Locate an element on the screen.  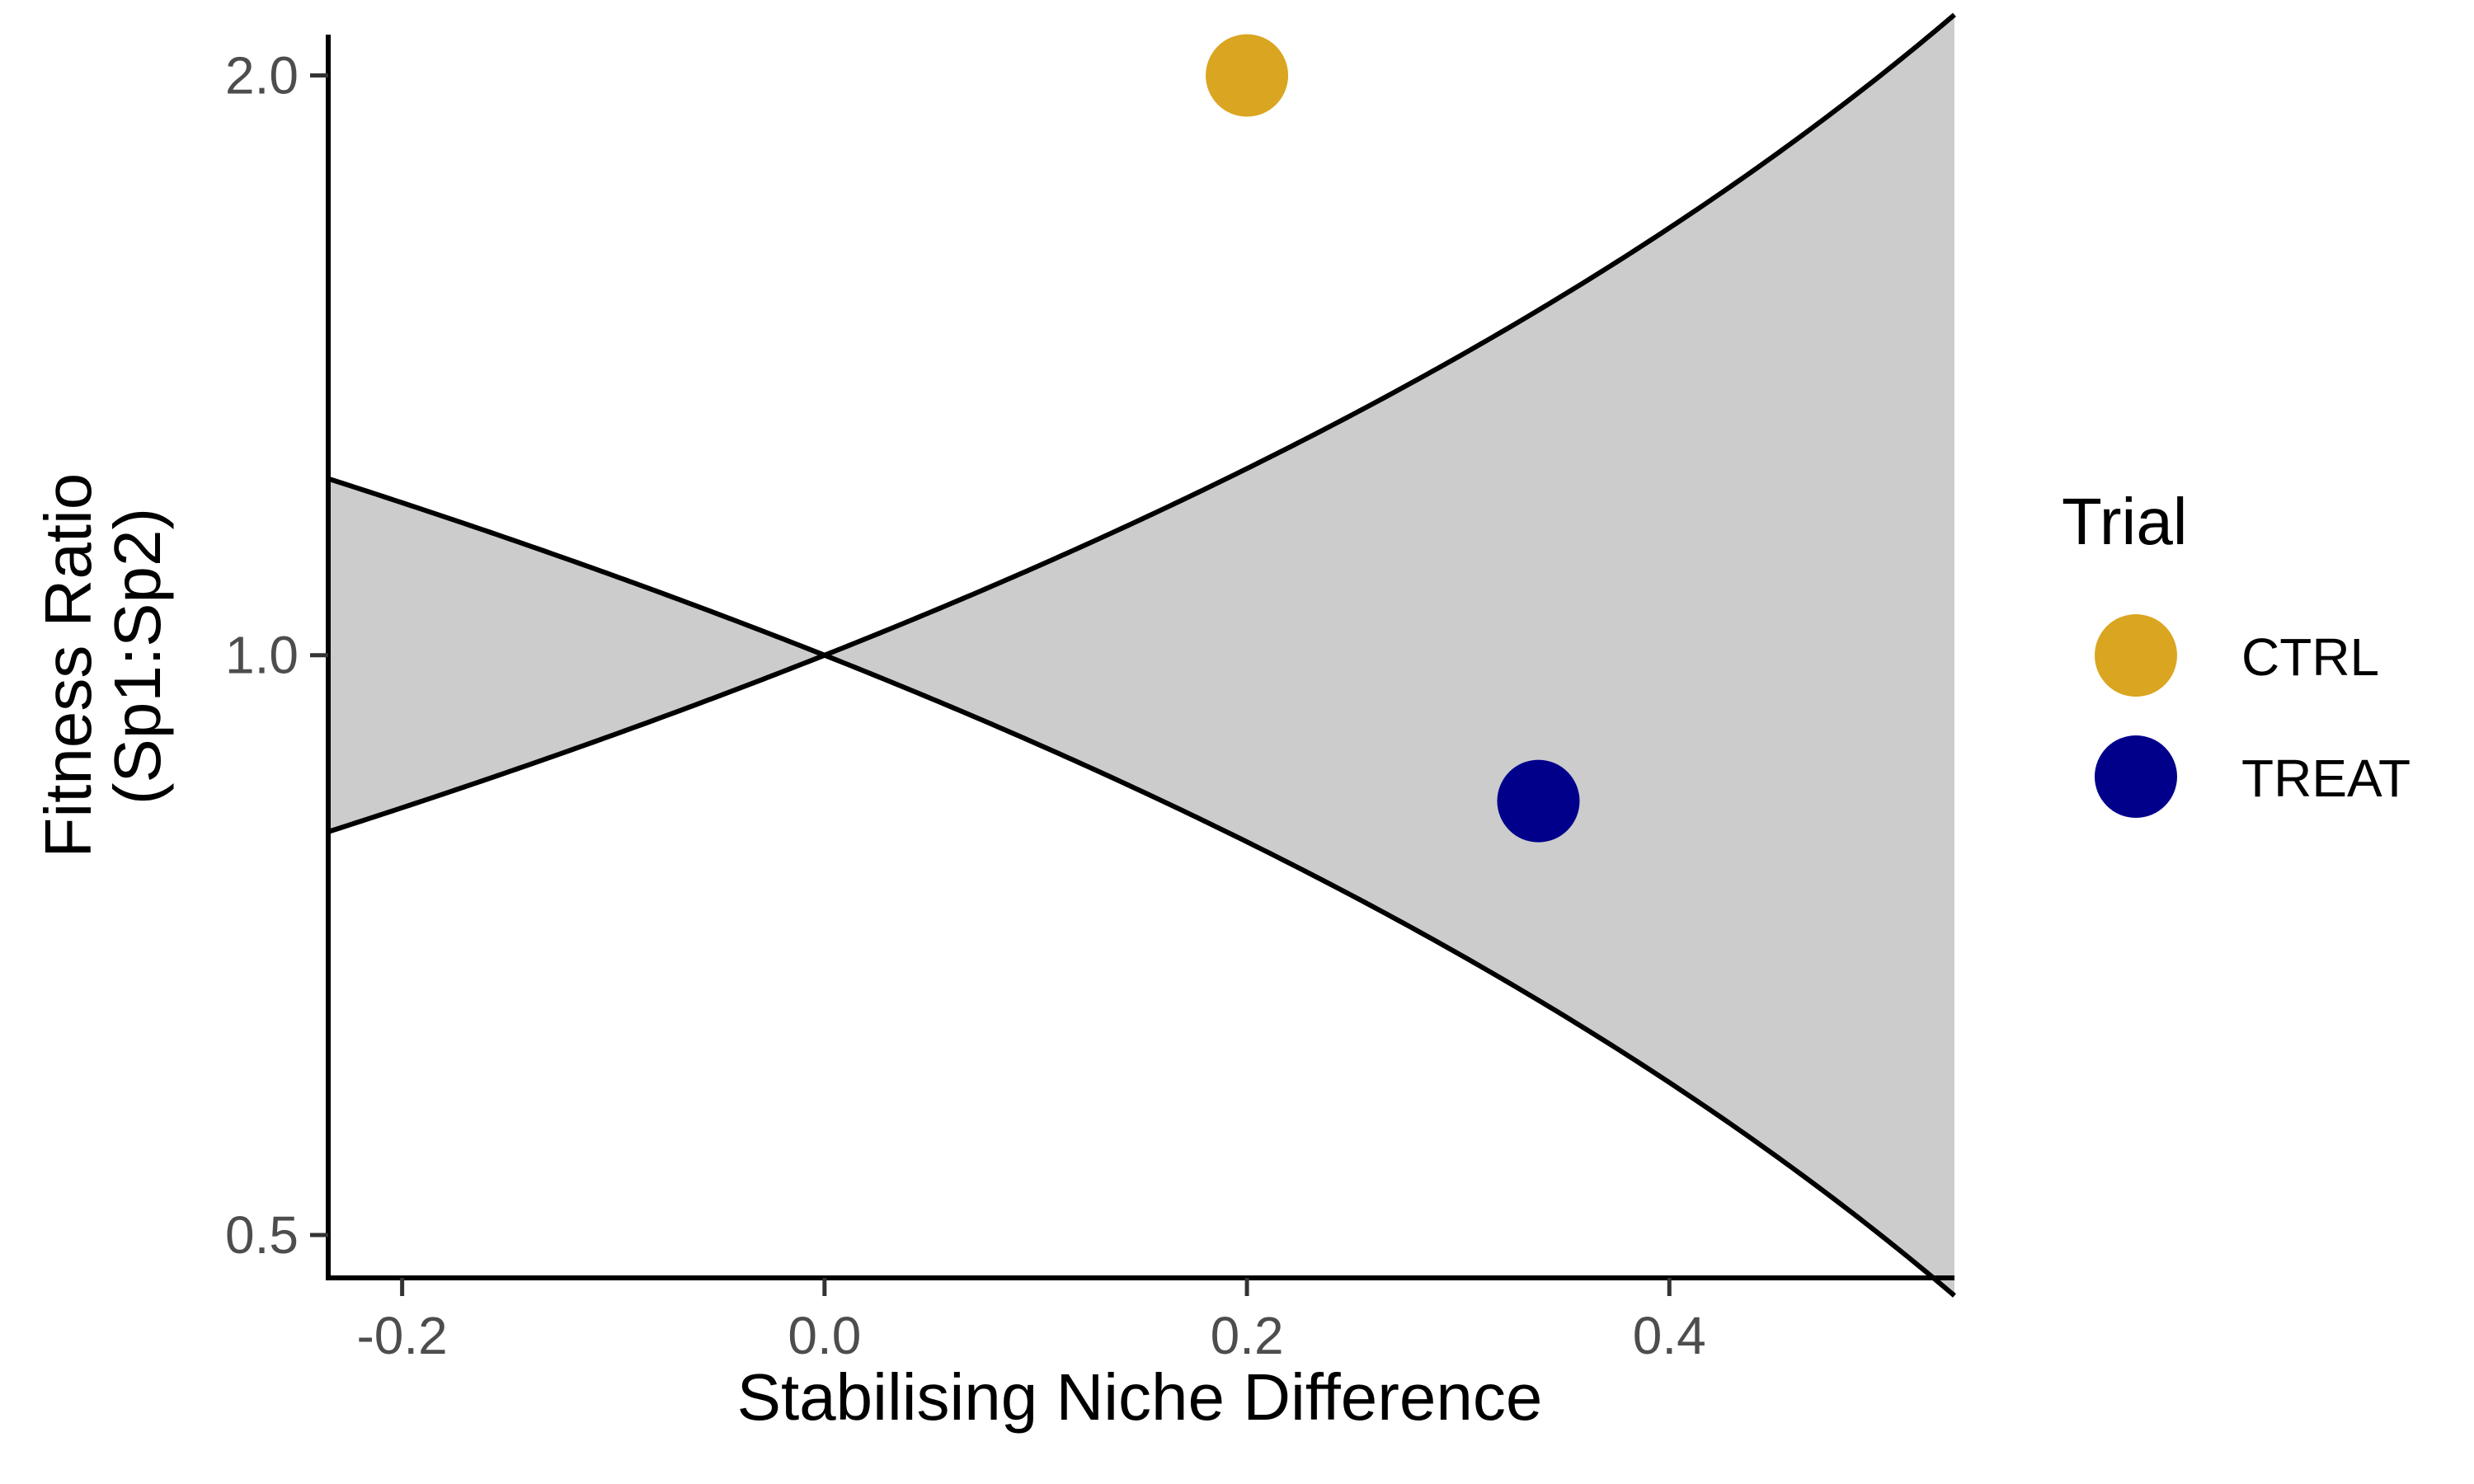
y-tick-label: 0.5 is located at coordinates (262, 1235).